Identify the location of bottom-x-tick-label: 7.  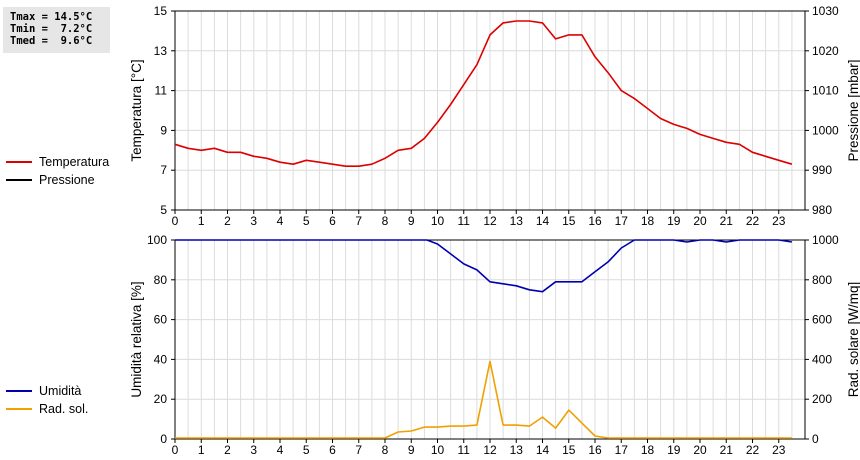
(358, 450).